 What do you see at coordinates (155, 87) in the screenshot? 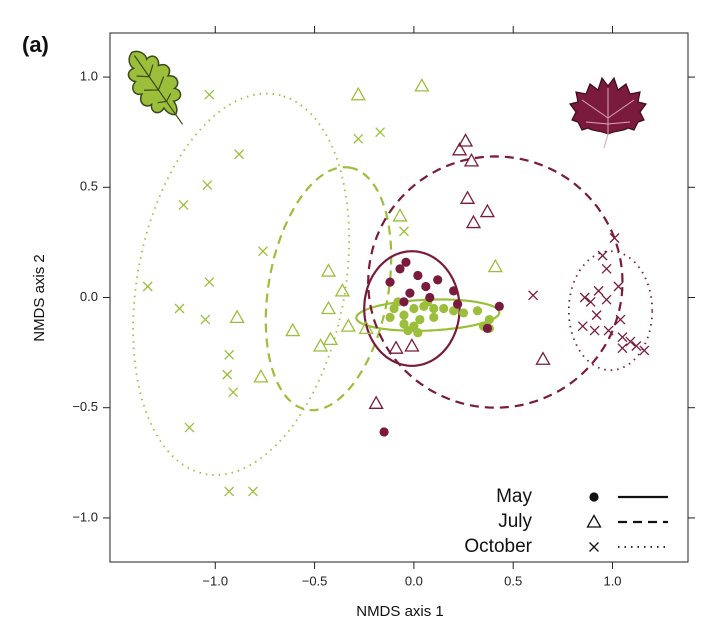
I see `oak-leaf-icon` at bounding box center [155, 87].